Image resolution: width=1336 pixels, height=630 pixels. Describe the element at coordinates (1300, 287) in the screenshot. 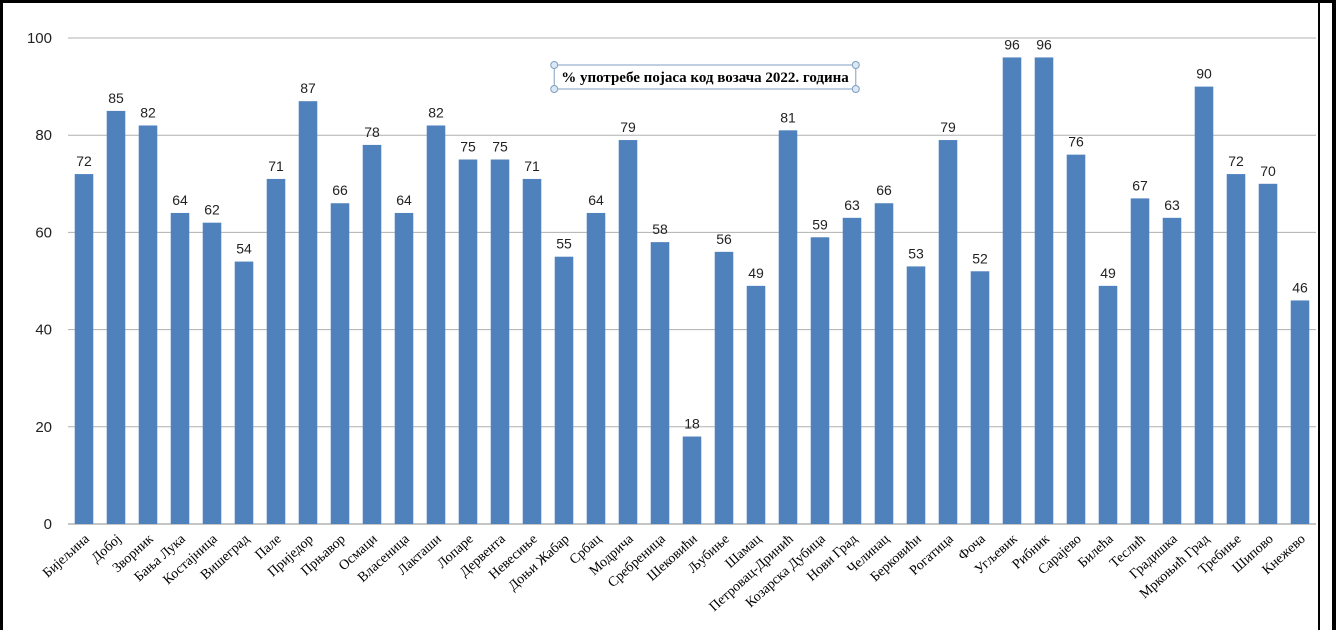

I see `data-label: 46` at that location.